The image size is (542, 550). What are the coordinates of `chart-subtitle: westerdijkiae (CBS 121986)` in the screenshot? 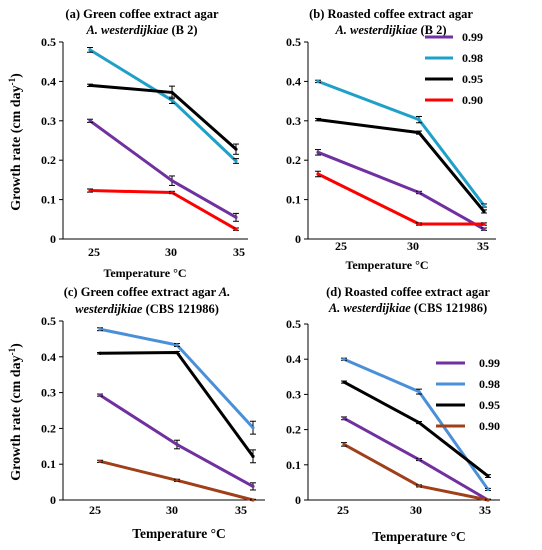 It's located at (147, 309).